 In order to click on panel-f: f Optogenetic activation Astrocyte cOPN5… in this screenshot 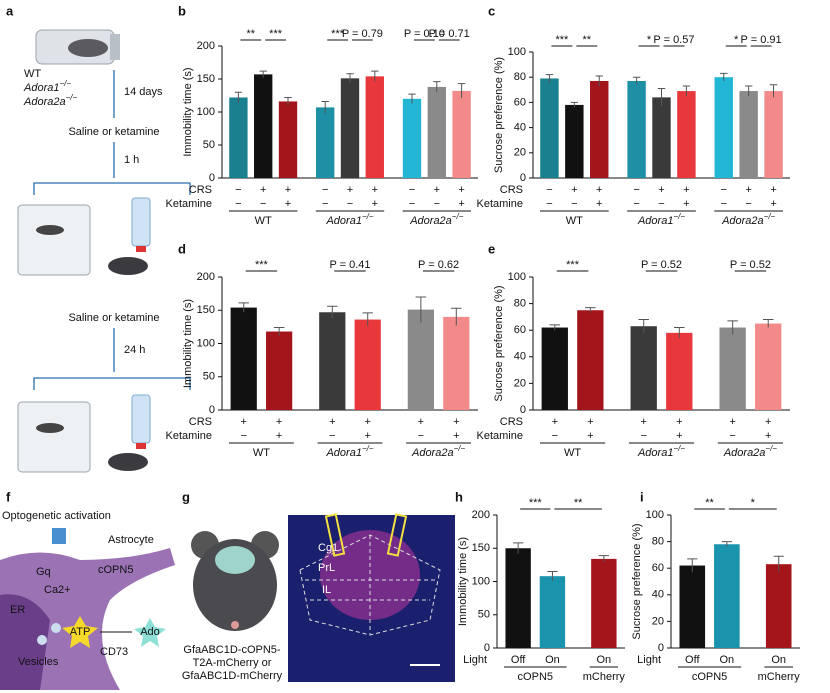, I will do `click(87, 589)`.